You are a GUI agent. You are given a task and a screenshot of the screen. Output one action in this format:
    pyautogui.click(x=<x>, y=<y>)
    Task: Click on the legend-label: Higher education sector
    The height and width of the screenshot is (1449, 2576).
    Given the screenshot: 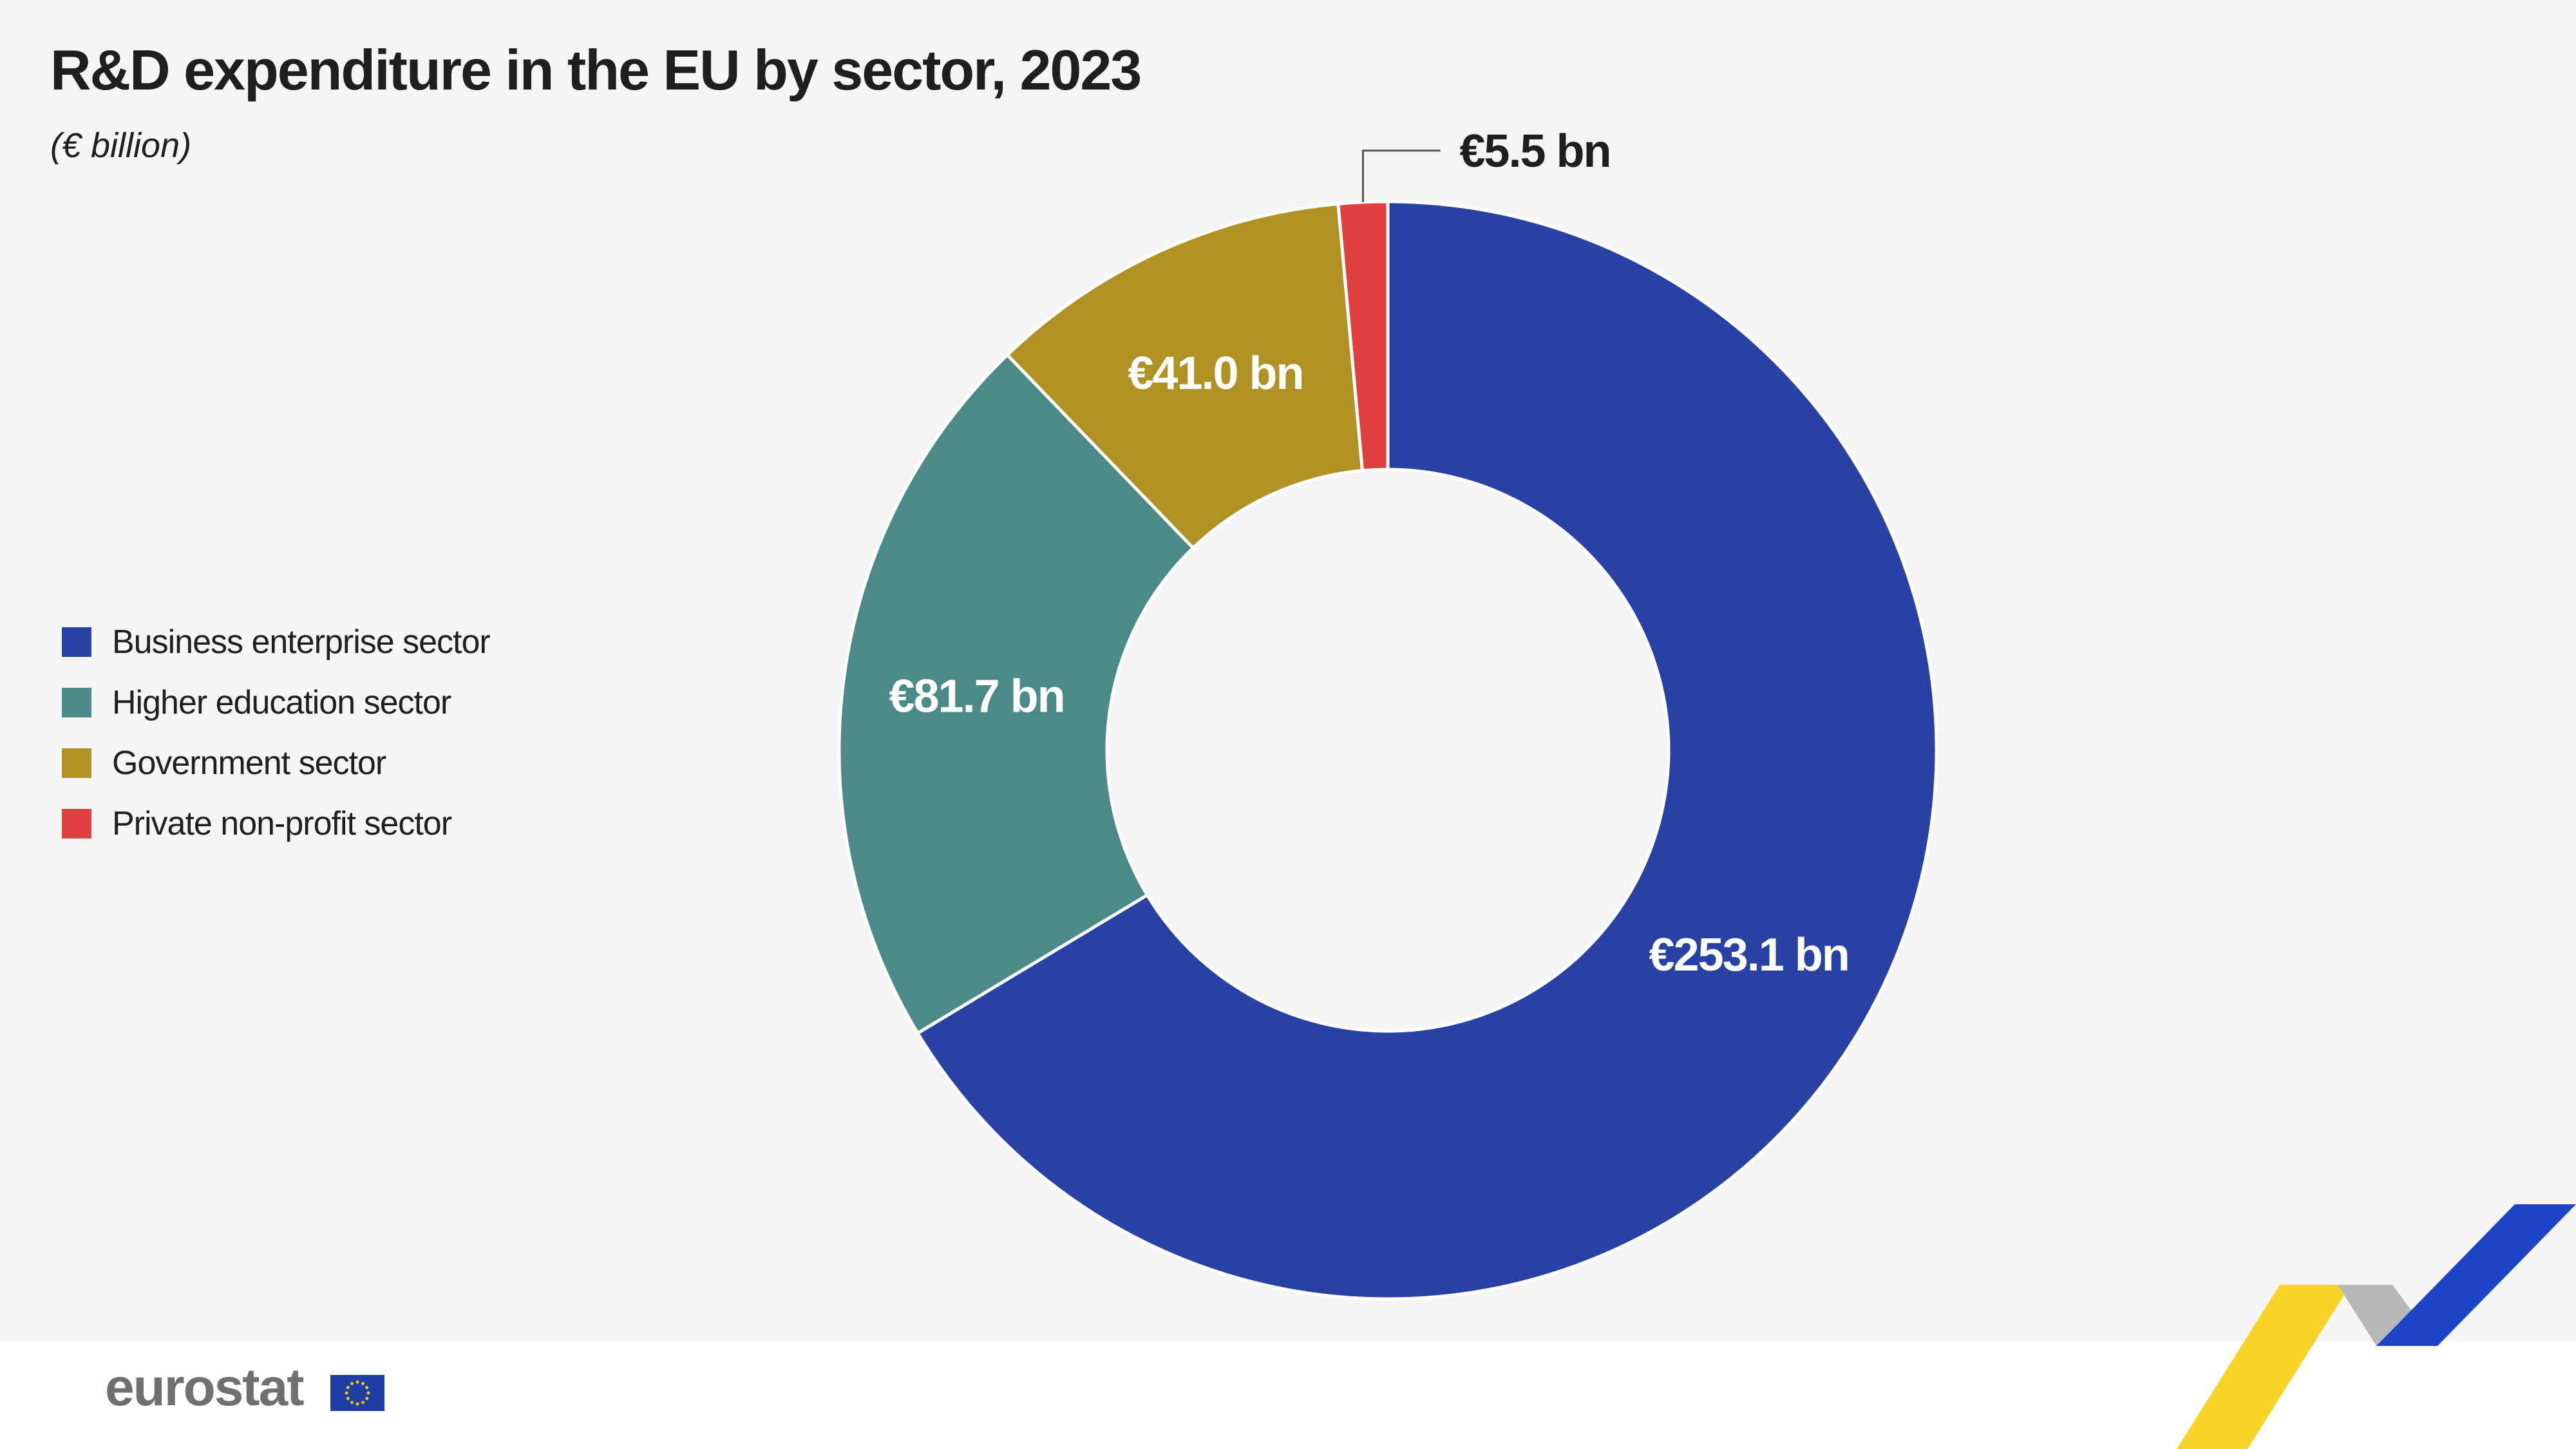 What is the action you would take?
    pyautogui.click(x=281, y=702)
    